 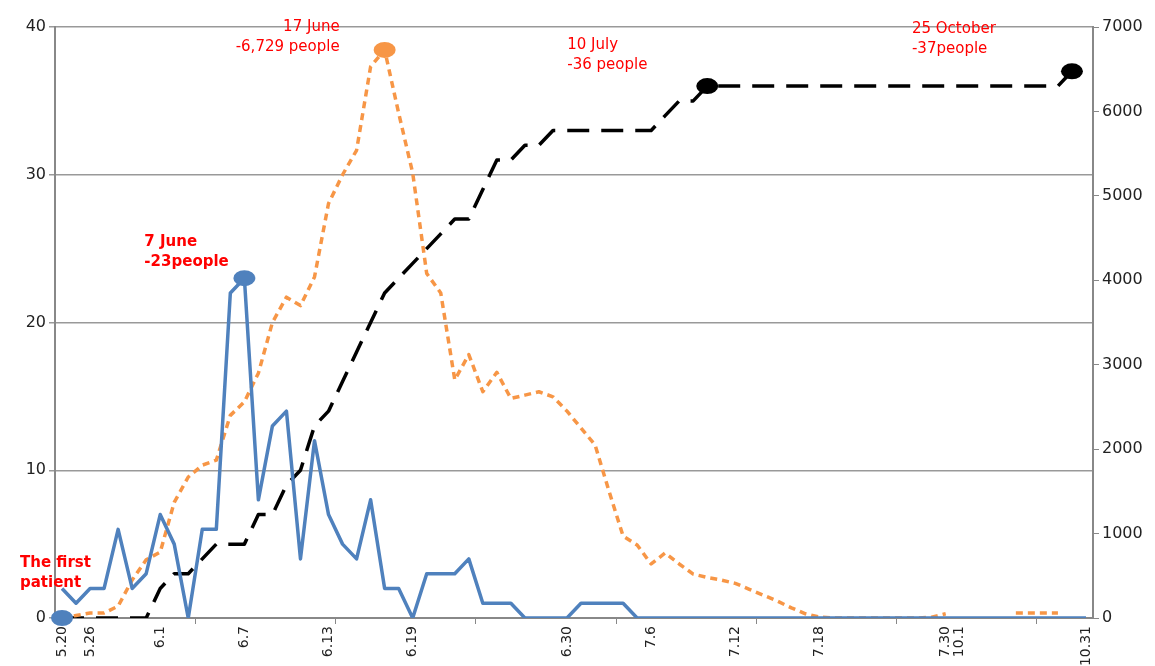 What do you see at coordinates (186, 250) in the screenshot?
I see `annotation: 7 June -23people` at bounding box center [186, 250].